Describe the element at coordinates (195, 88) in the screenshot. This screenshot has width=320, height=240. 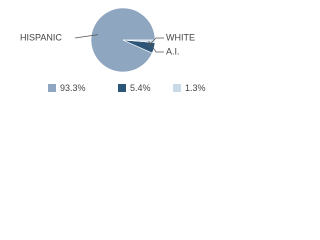
I see `legend-label: 1.3%` at that location.